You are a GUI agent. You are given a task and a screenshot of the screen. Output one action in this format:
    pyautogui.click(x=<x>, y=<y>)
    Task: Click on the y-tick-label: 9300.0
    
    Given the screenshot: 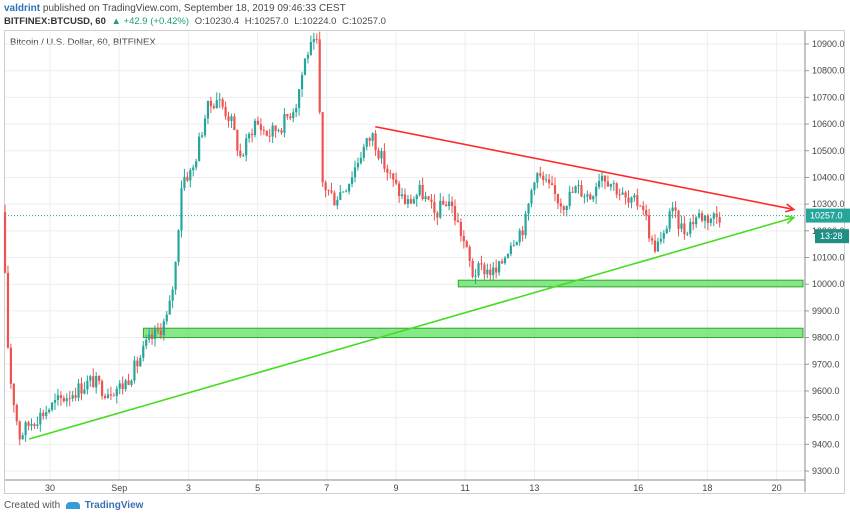 What is the action you would take?
    pyautogui.click(x=826, y=471)
    